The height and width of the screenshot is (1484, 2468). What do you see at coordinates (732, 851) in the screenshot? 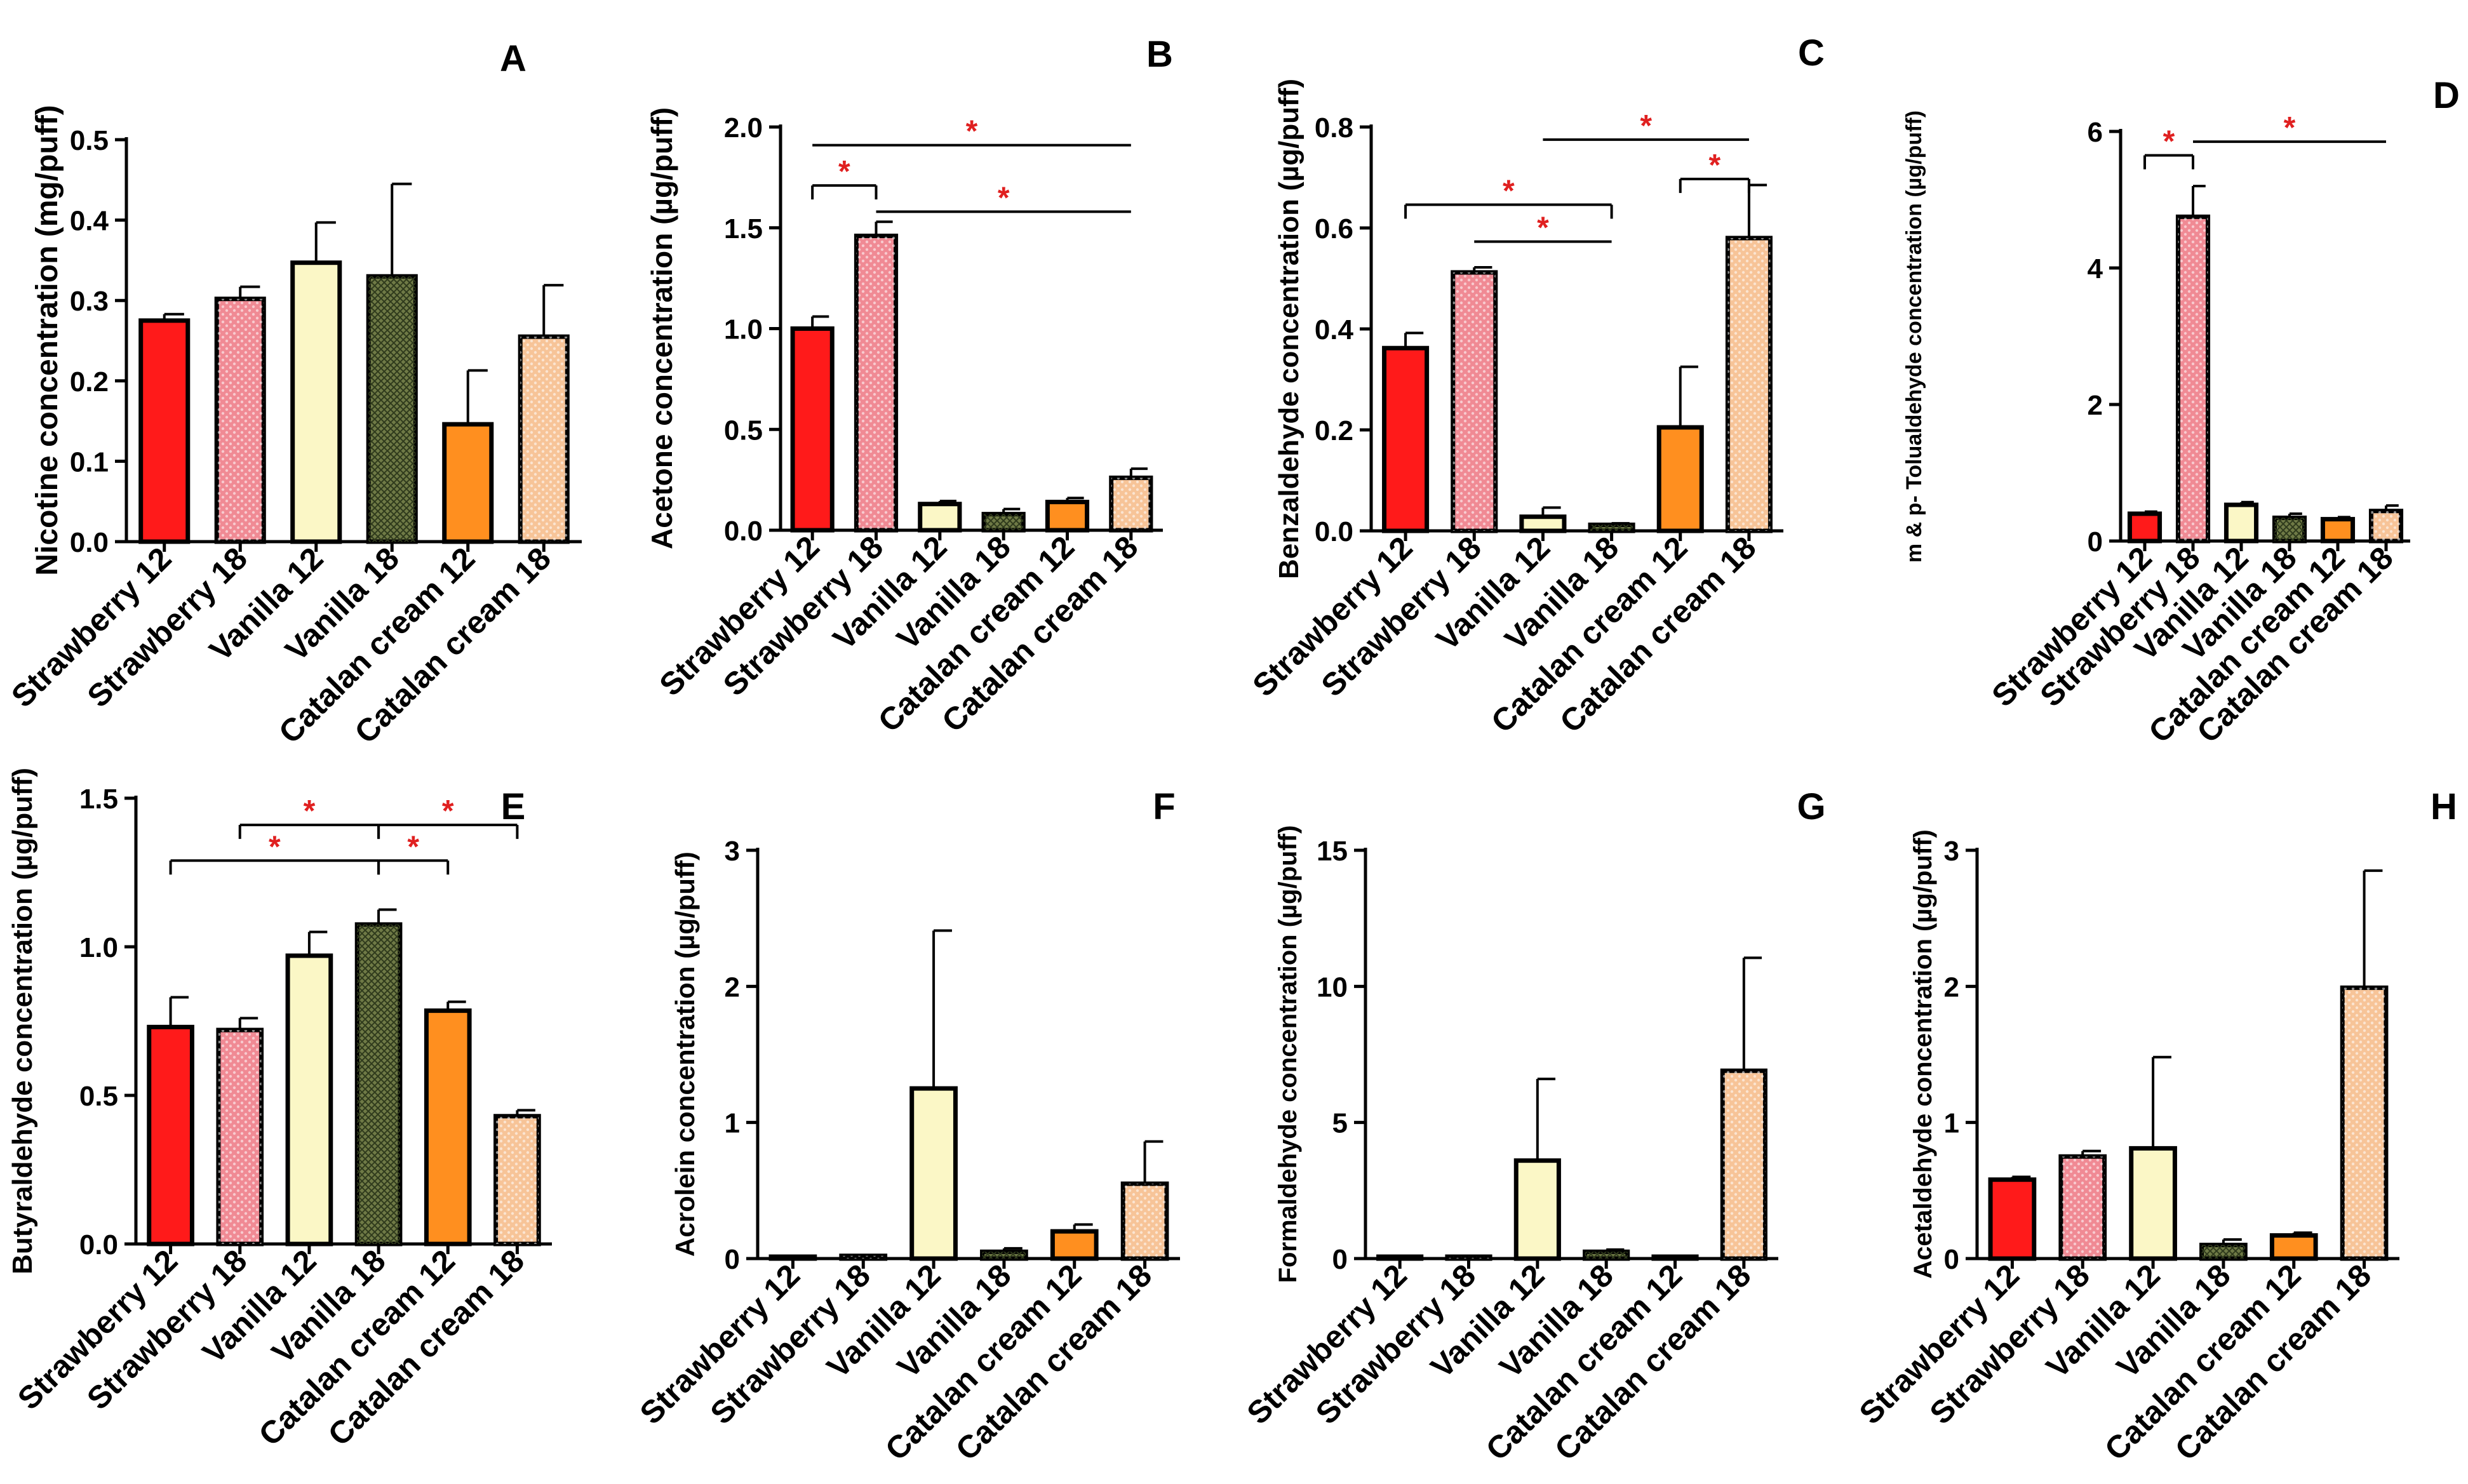
I see `y-tick-label-f: 3` at bounding box center [732, 851].